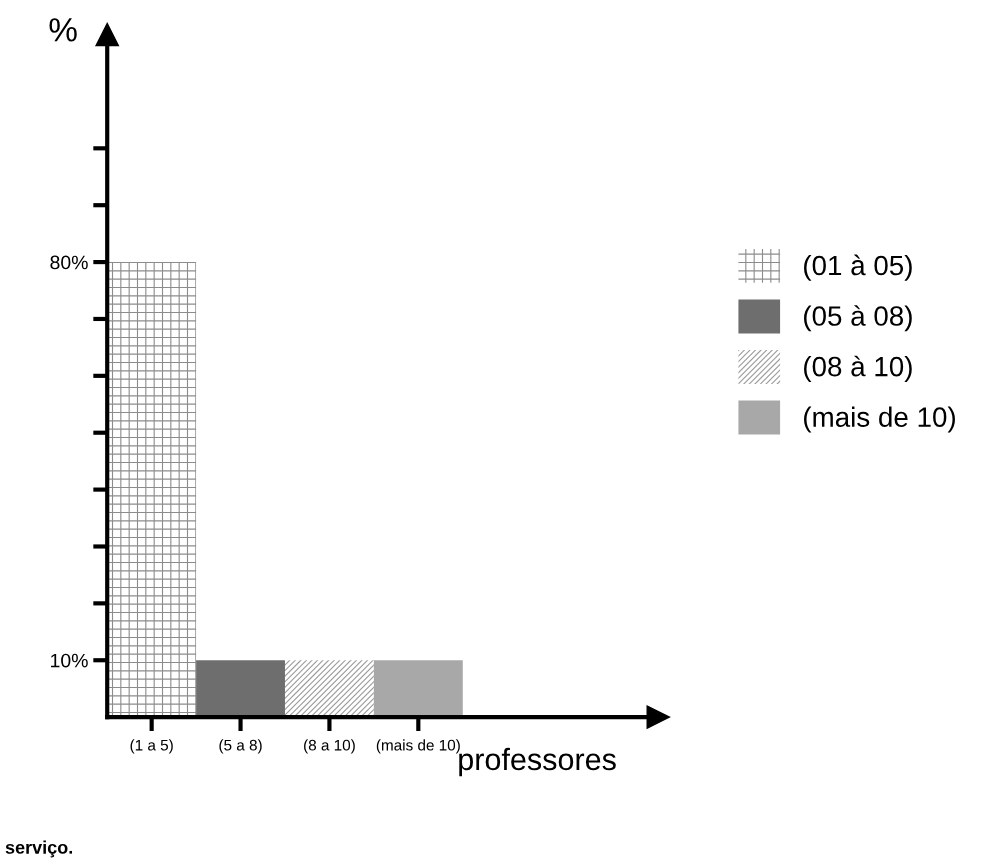 This screenshot has height=864, width=1002. I want to click on x-tick-label: (mais de 10), so click(418, 746).